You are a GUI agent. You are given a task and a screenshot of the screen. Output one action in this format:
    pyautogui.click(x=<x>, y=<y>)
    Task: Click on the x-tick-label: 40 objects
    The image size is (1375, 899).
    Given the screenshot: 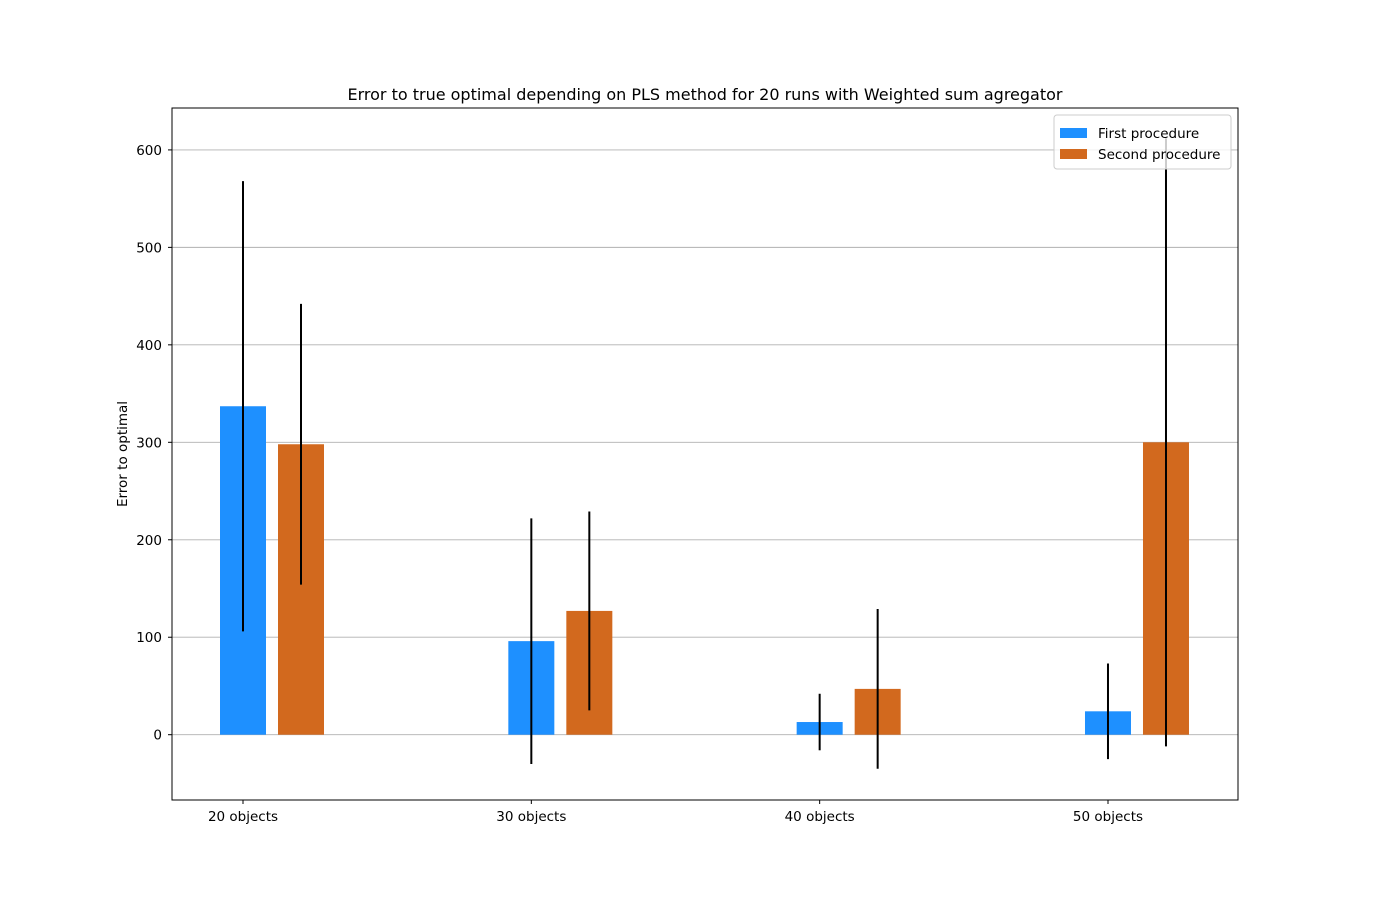 What is the action you would take?
    pyautogui.click(x=820, y=817)
    